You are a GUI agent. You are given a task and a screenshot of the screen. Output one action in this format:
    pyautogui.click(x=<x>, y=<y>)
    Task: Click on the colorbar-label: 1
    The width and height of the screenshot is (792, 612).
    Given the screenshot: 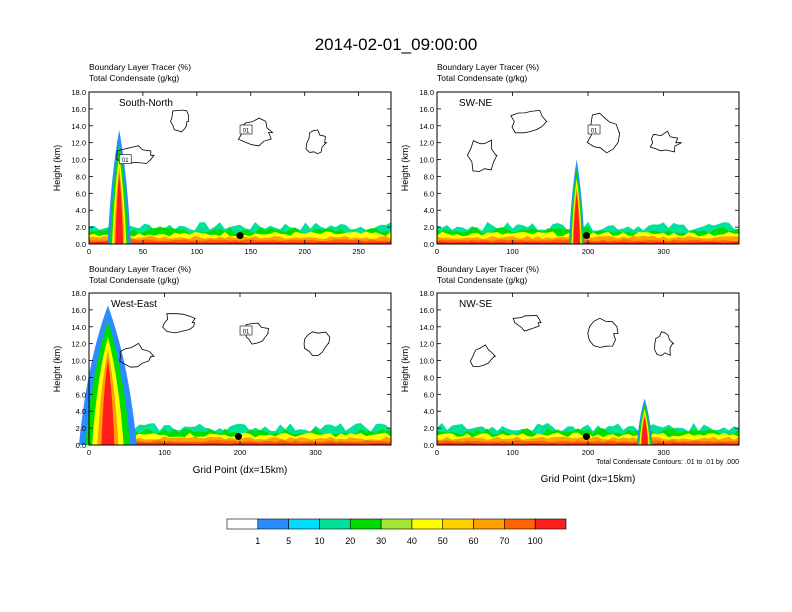 What is the action you would take?
    pyautogui.click(x=257, y=541)
    